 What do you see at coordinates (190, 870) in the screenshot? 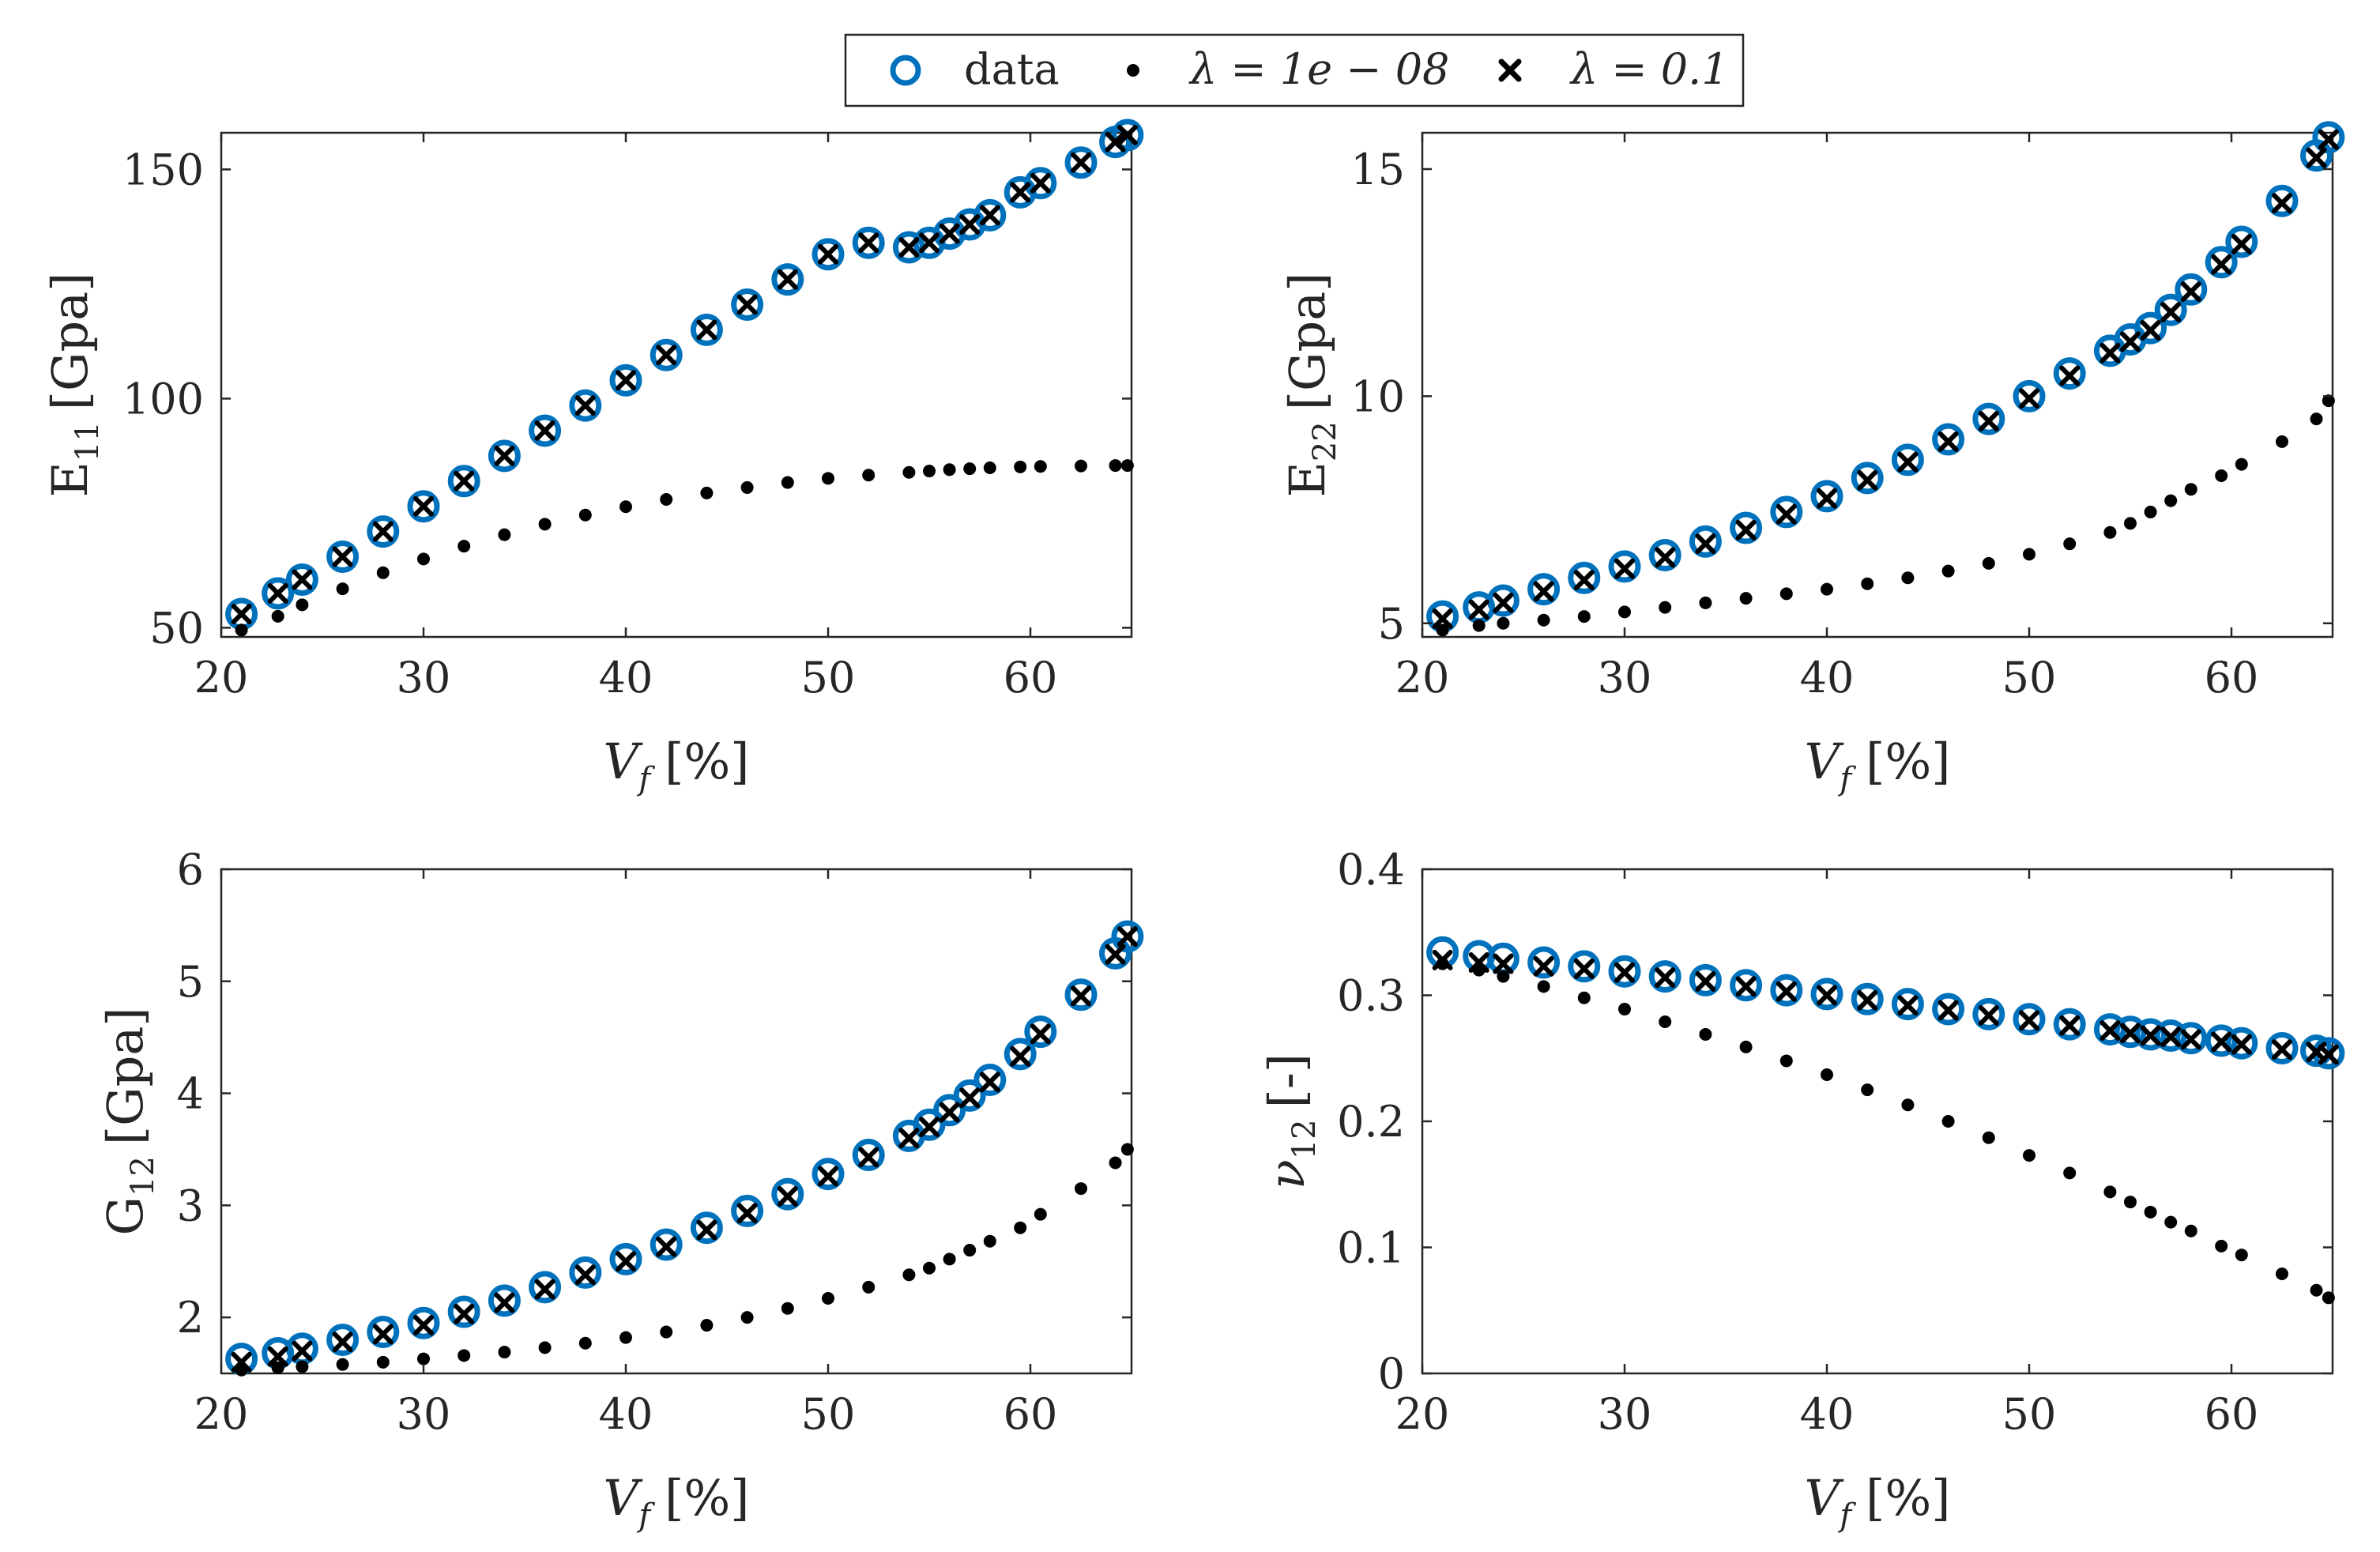
I see `panel-g12-ytick-label: 6` at bounding box center [190, 870].